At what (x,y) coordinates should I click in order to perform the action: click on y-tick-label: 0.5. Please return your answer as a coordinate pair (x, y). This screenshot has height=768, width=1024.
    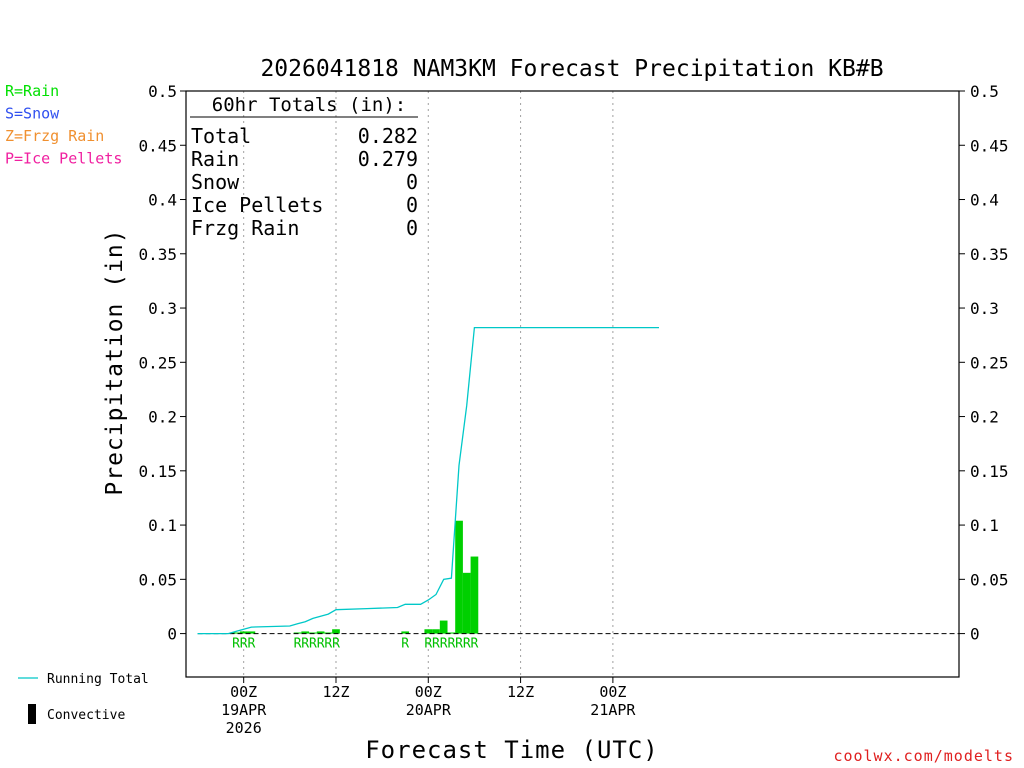
    Looking at the image, I should click on (162, 91).